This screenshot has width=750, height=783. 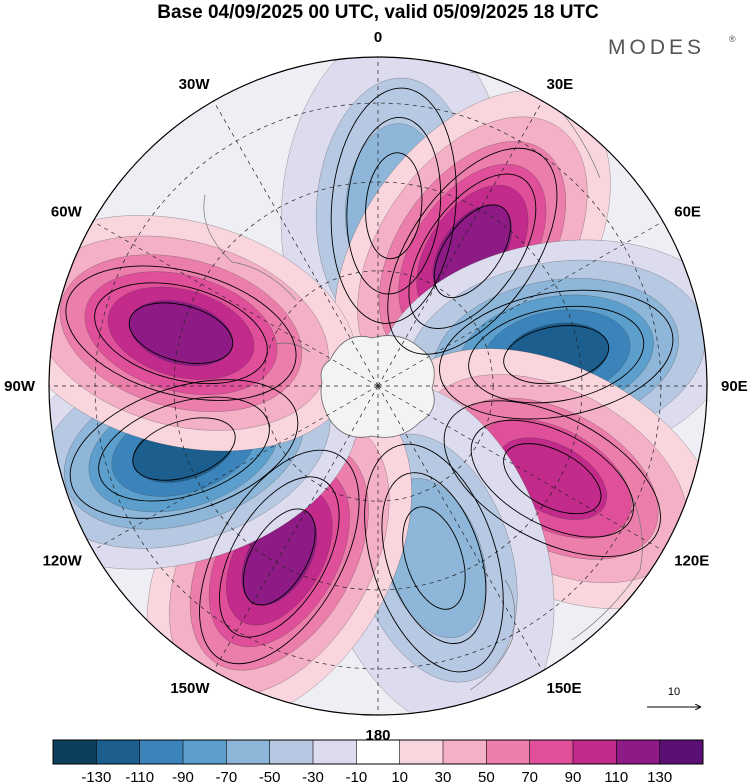 I want to click on lon-label-120w: 120W, so click(x=63, y=561).